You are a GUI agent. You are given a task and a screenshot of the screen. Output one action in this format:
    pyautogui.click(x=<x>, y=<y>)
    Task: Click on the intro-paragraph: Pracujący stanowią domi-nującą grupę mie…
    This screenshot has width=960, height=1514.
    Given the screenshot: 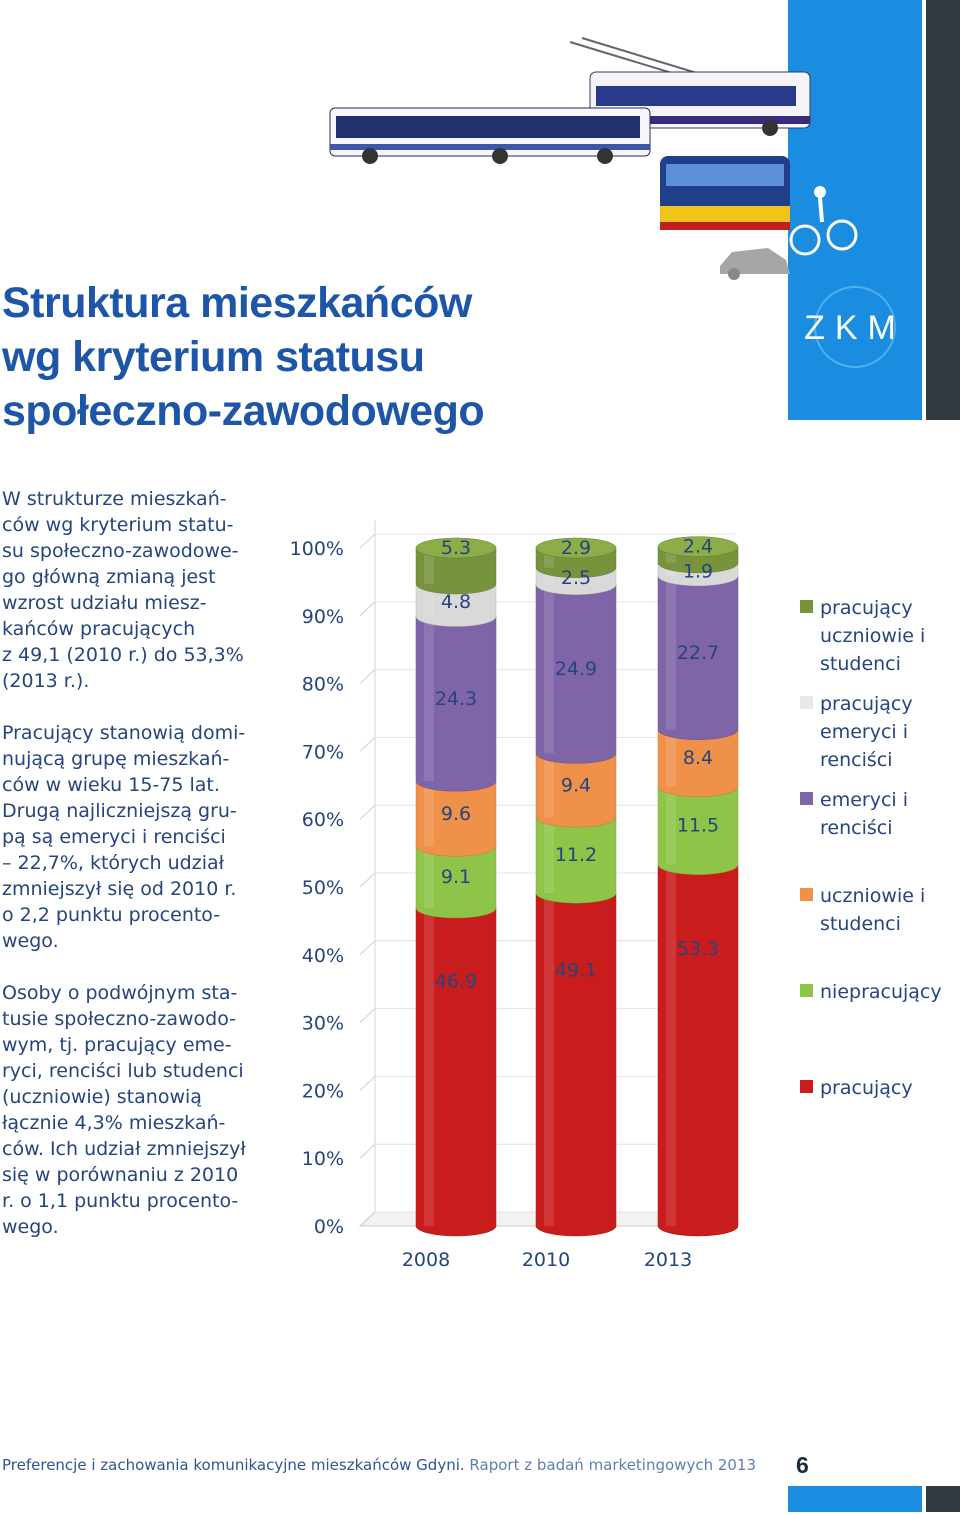 What is the action you would take?
    pyautogui.click(x=147, y=837)
    